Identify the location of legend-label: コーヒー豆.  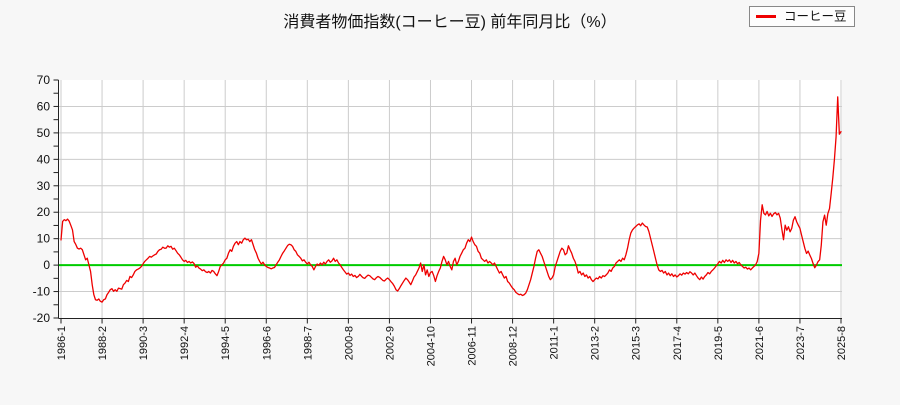
(815, 17).